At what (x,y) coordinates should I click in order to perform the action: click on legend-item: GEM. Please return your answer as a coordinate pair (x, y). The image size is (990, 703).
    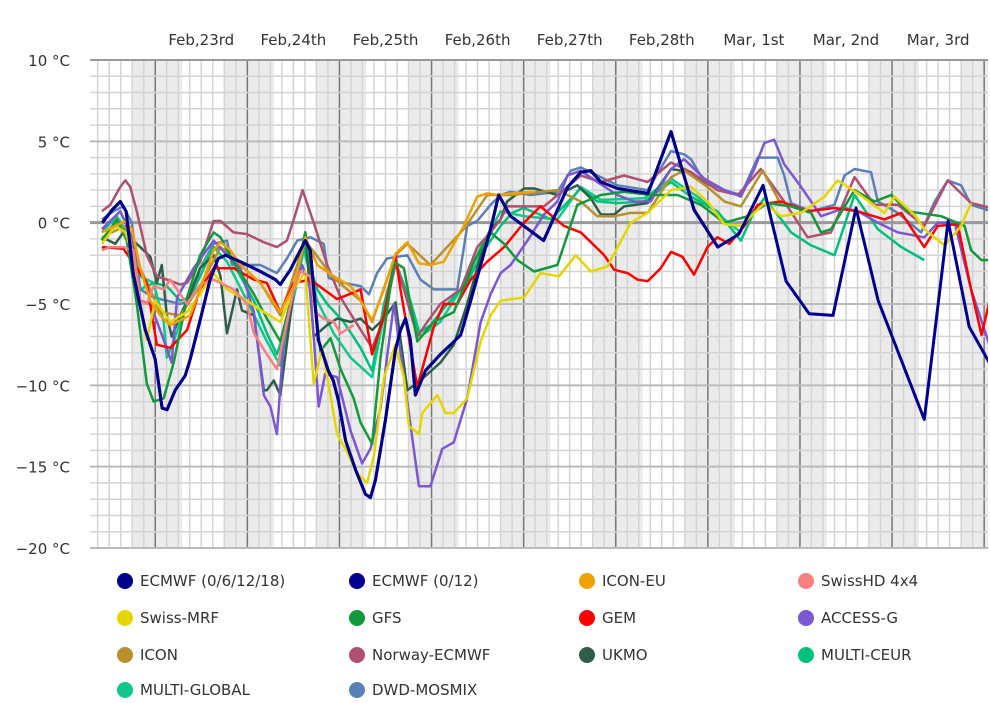
    Looking at the image, I should click on (607, 618).